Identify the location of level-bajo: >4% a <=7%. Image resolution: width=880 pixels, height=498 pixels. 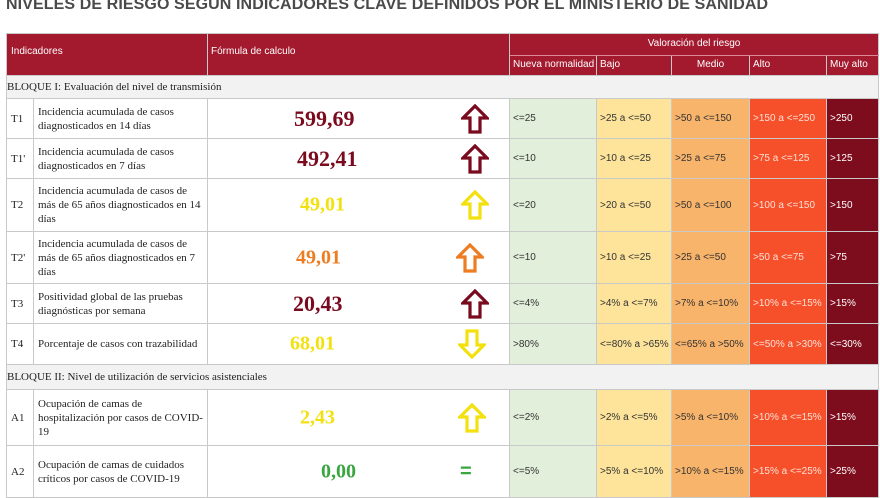
(634, 303).